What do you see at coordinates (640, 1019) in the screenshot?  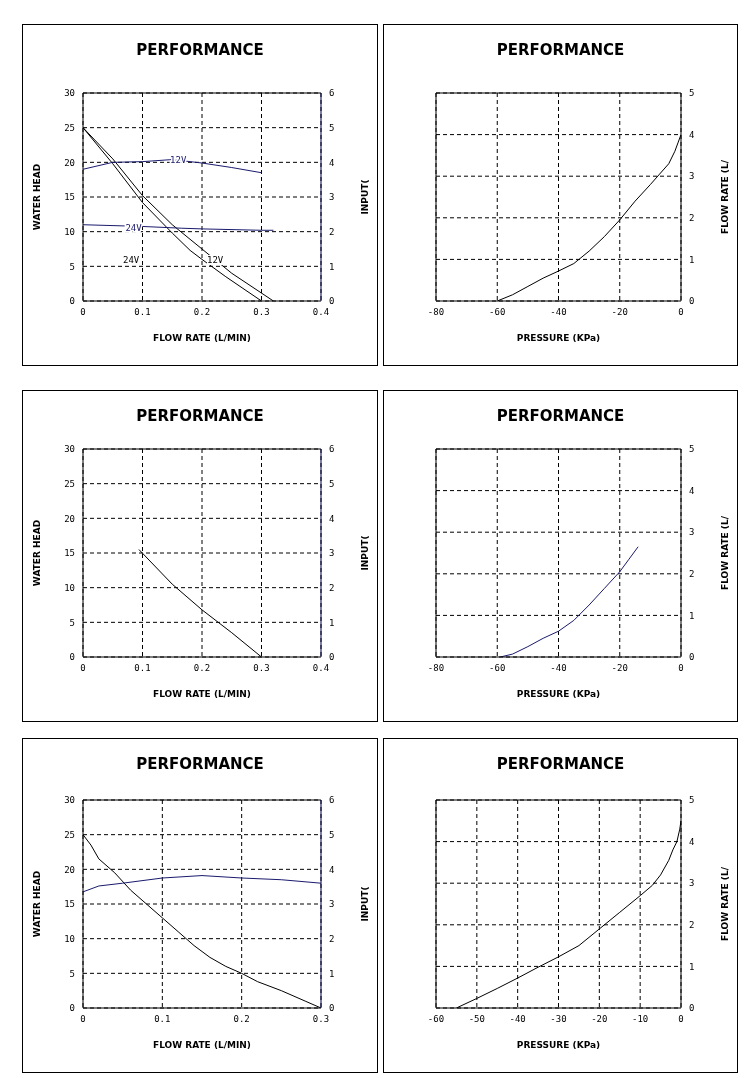 I see `x-tick-label: -10` at bounding box center [640, 1019].